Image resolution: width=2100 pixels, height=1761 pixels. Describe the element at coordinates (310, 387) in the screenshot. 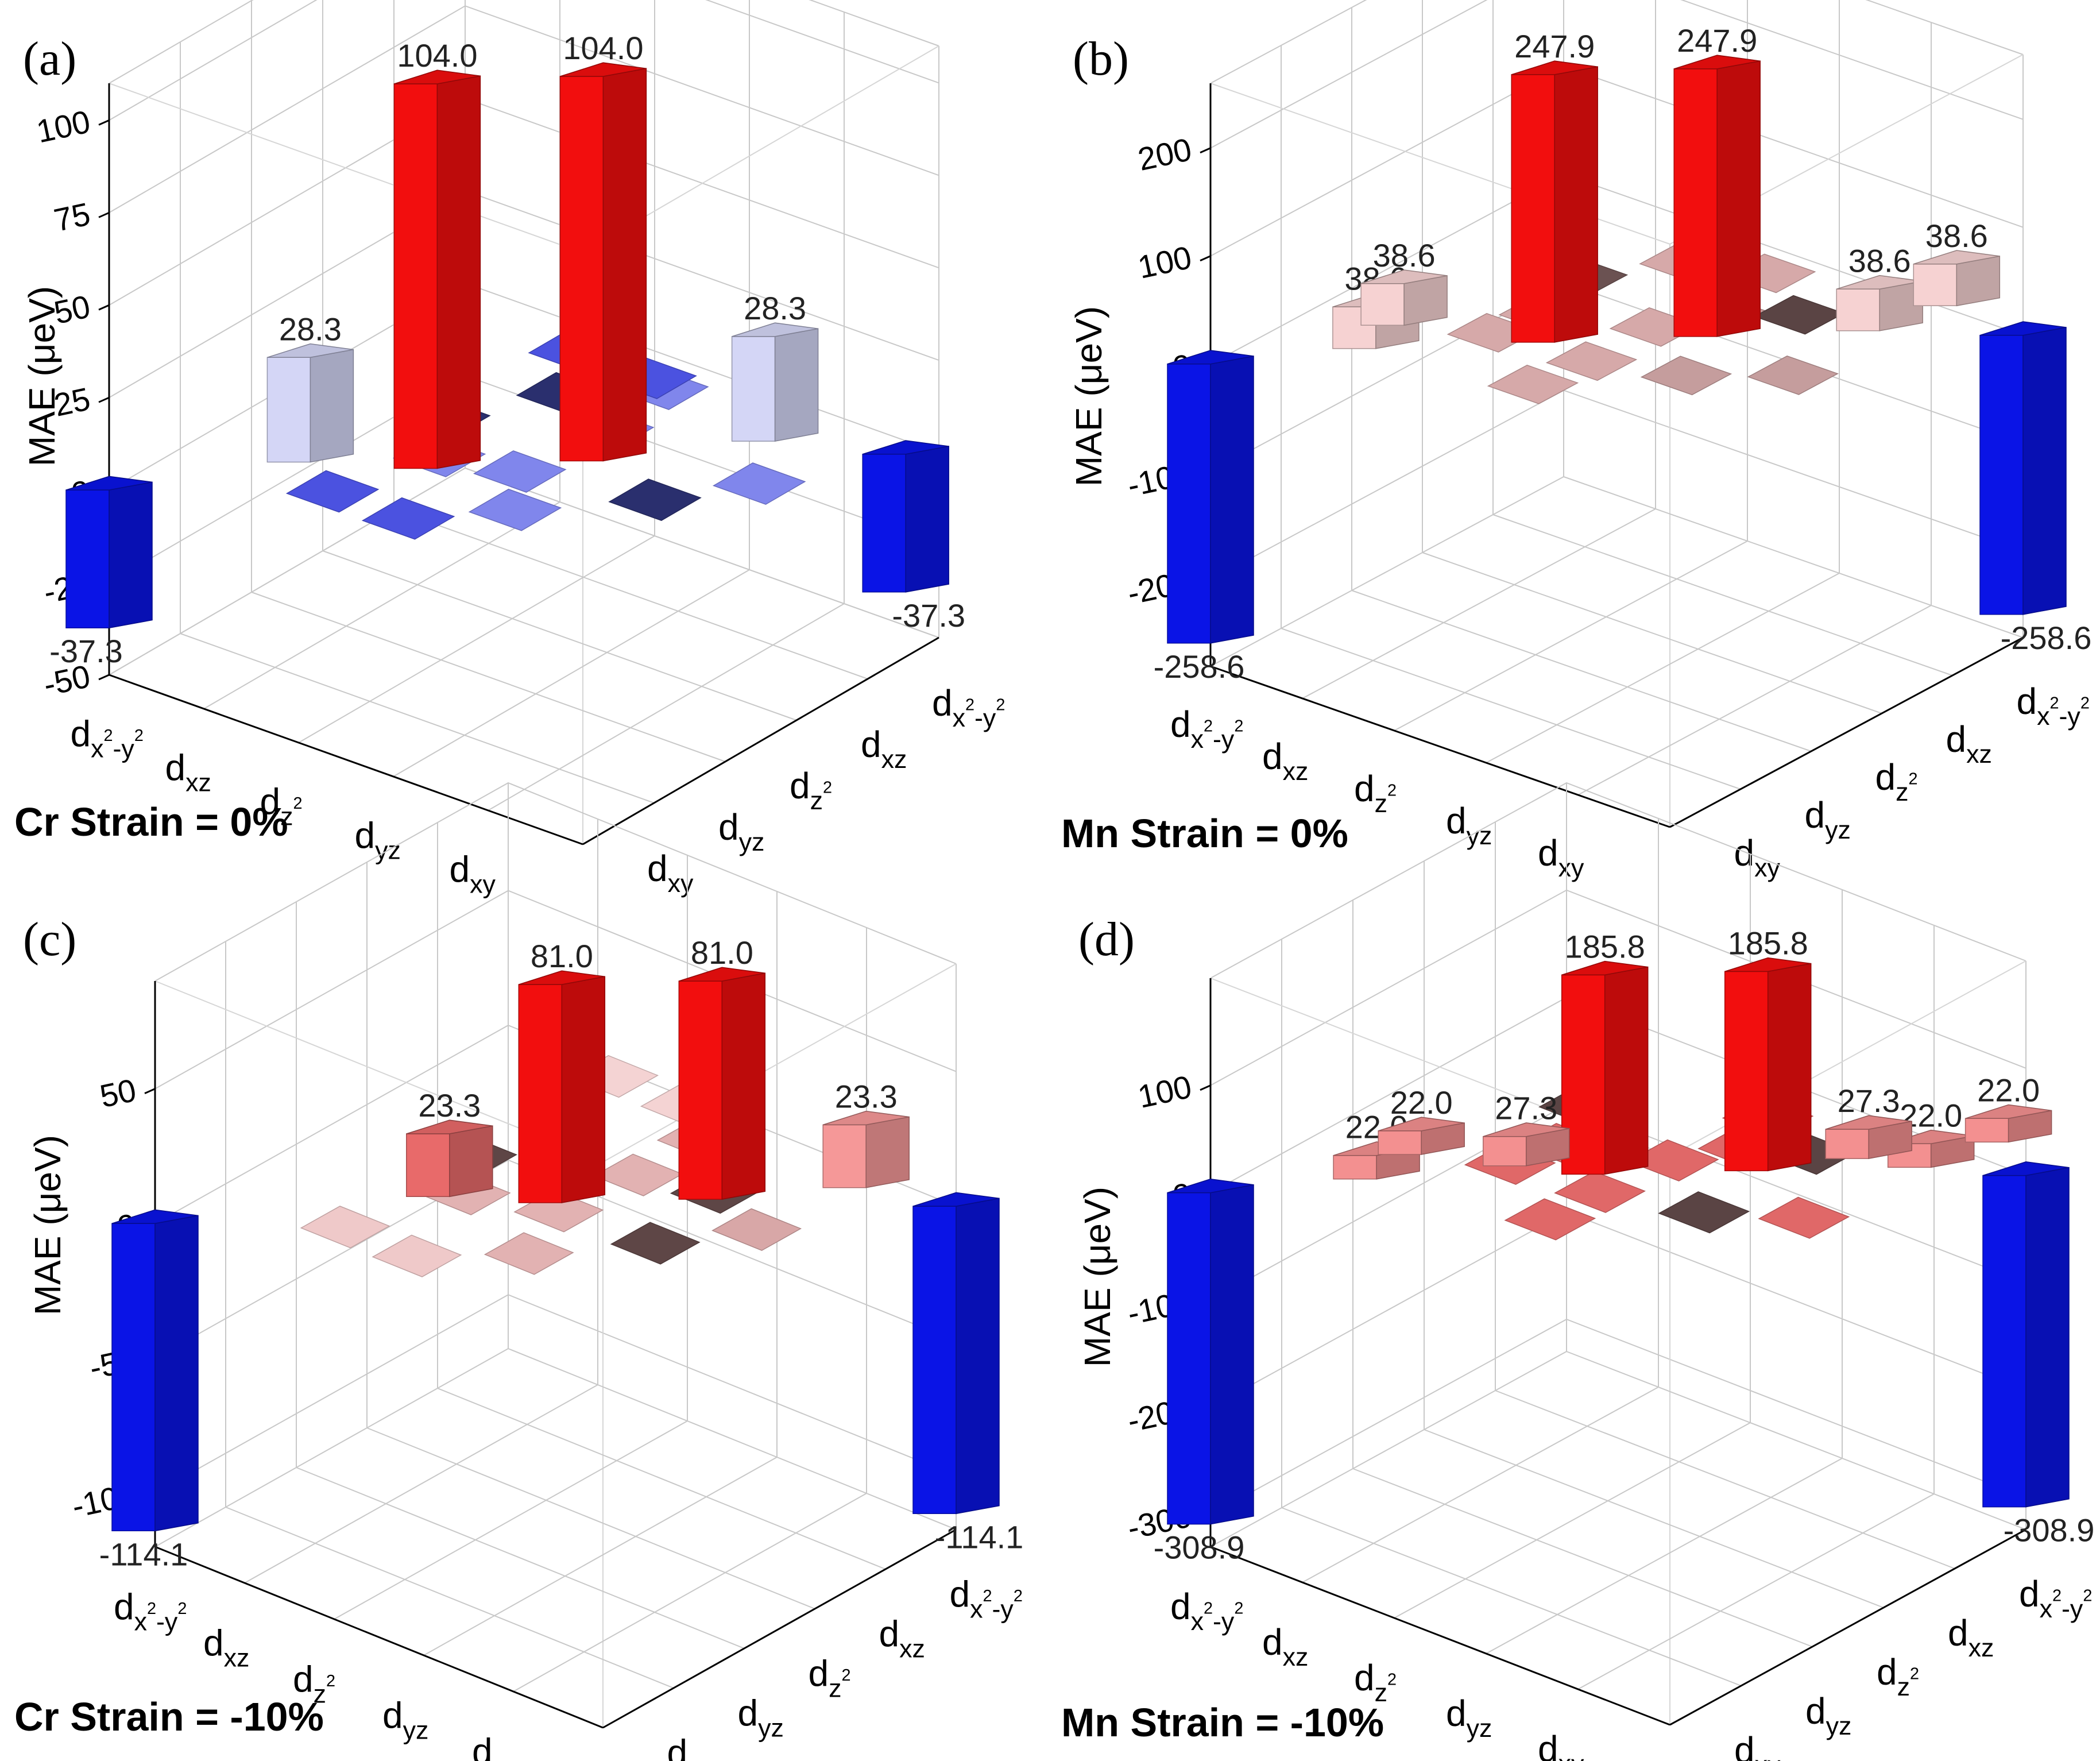

I see `bar-1: 28.3` at that location.